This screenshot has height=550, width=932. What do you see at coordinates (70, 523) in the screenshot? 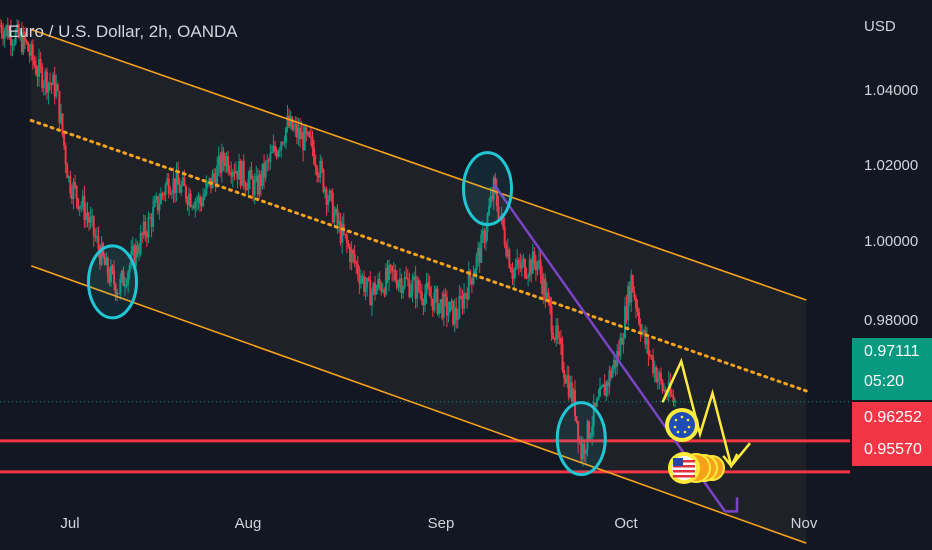
I see `x-tick-label: Jul` at bounding box center [70, 523].